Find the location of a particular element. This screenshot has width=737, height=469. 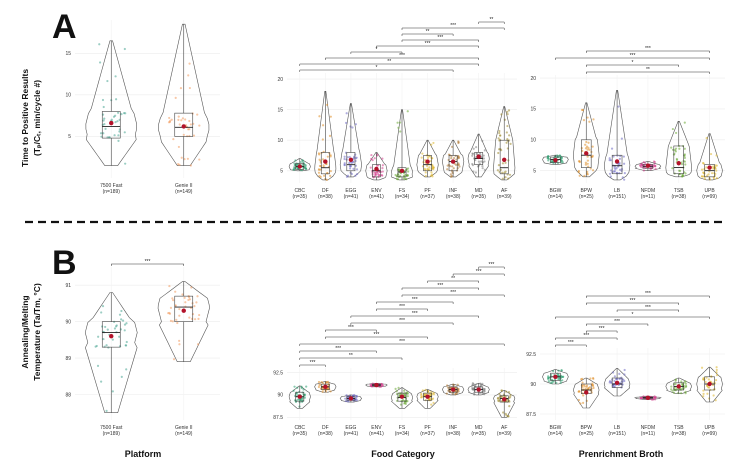

ylabel-b-line1: Annealing/Melting is located at coordinates (25, 331).